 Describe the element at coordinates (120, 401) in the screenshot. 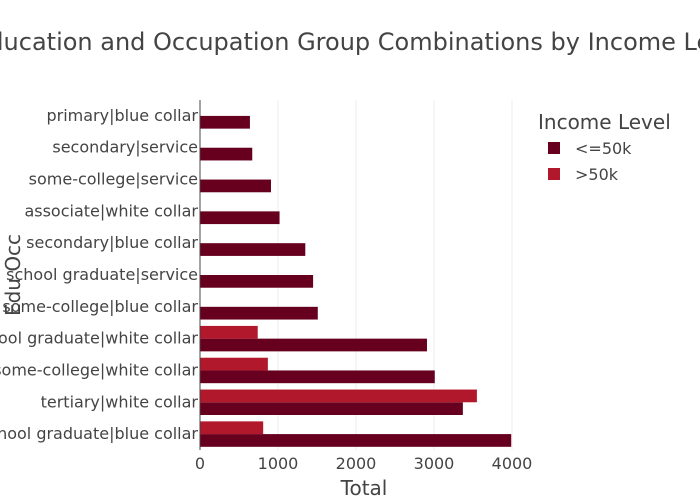

I see `y-tick-label: tertiary|white collar` at that location.